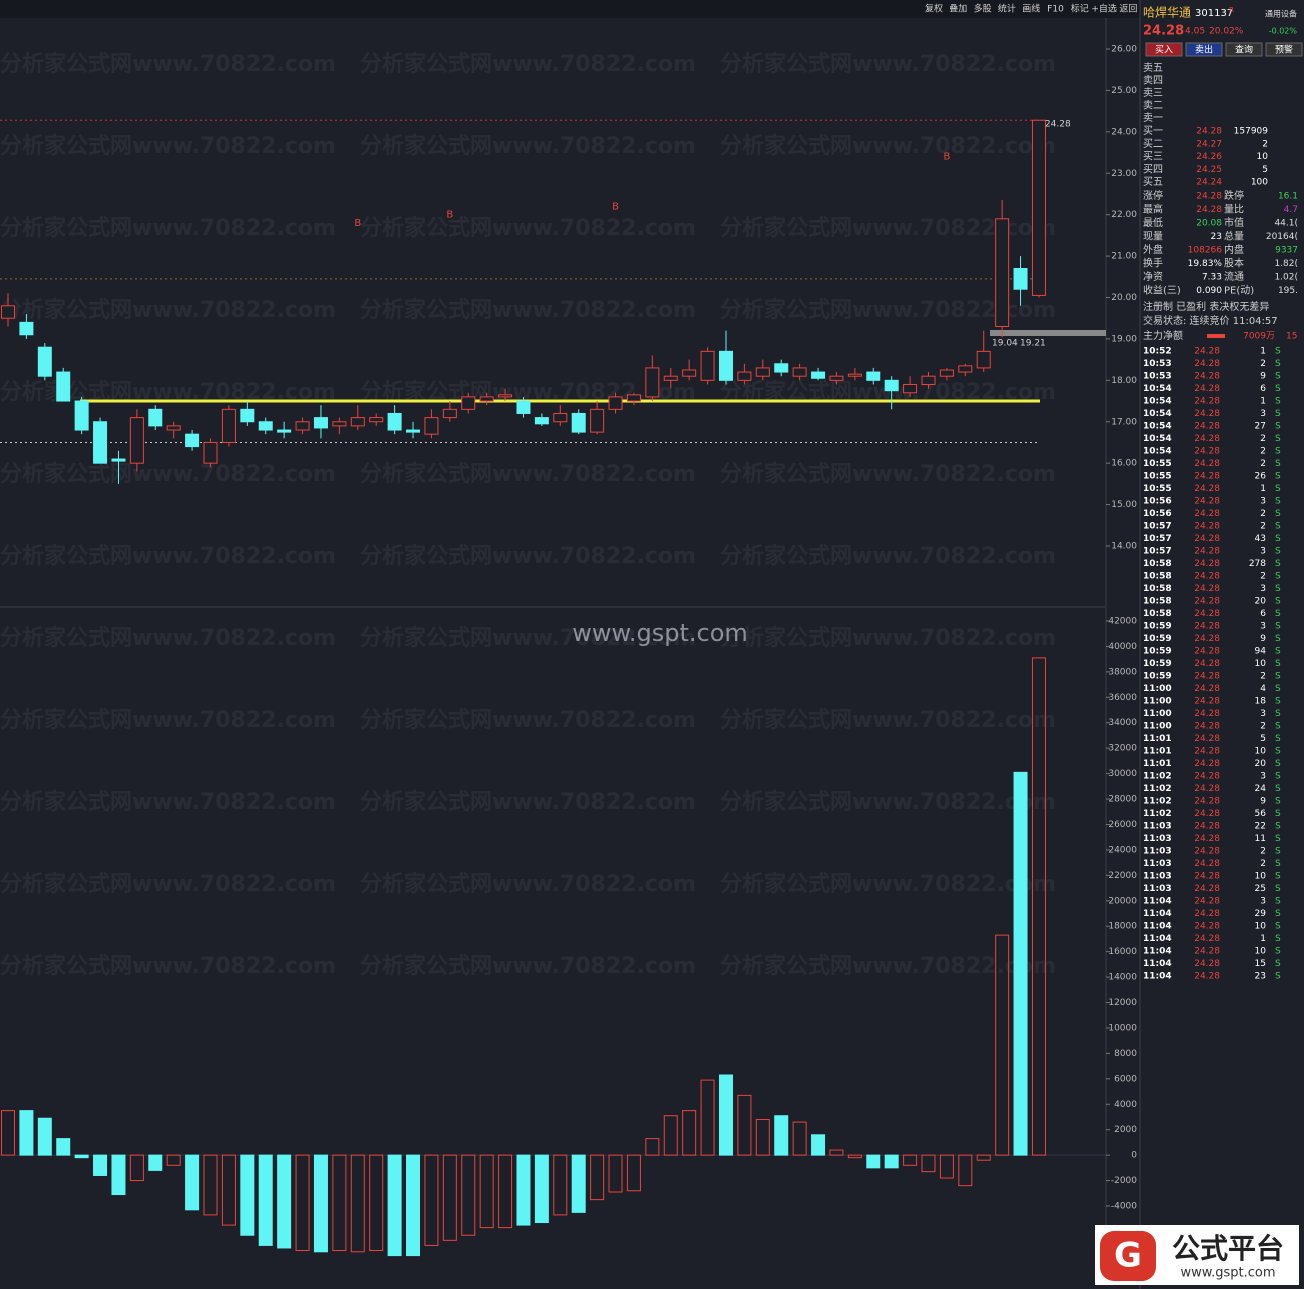 The width and height of the screenshot is (1304, 1289). I want to click on buy-price: 24.25, so click(1209, 170).